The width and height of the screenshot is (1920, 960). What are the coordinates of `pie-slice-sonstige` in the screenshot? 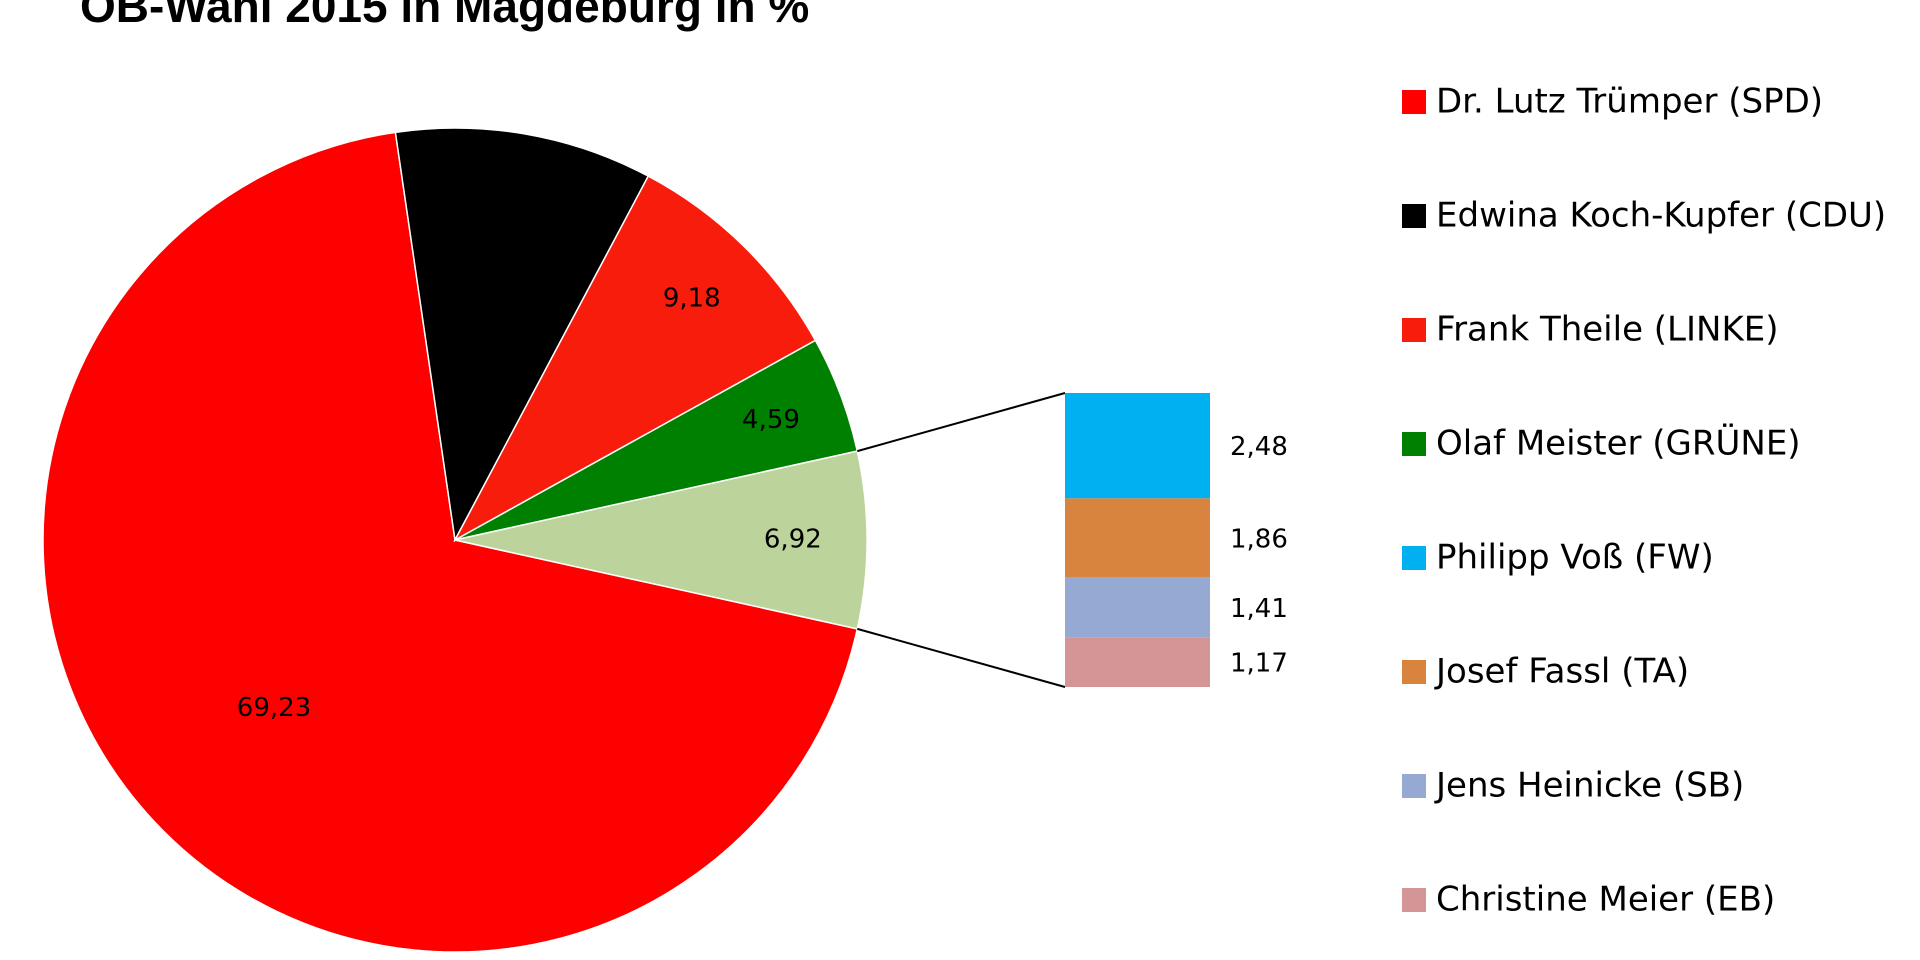 It's located at (661, 540).